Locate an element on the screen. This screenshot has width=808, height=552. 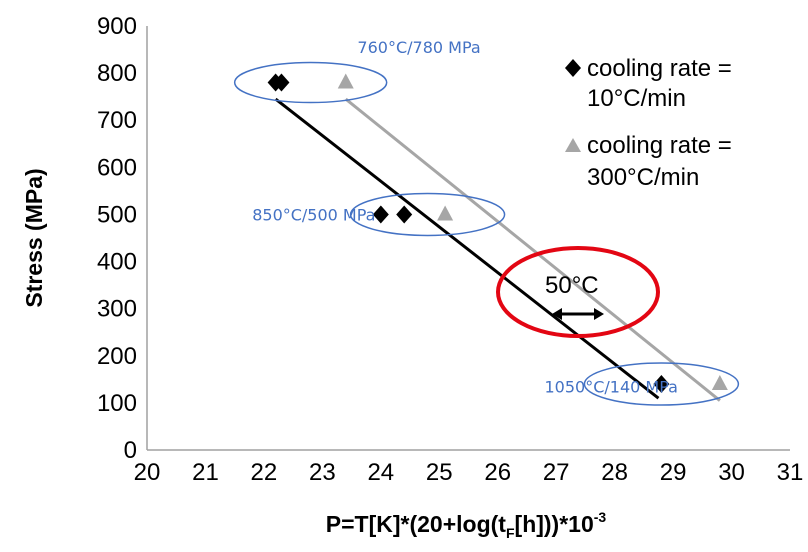
y-axis-title: Stress (MPa) is located at coordinates (34, 237).